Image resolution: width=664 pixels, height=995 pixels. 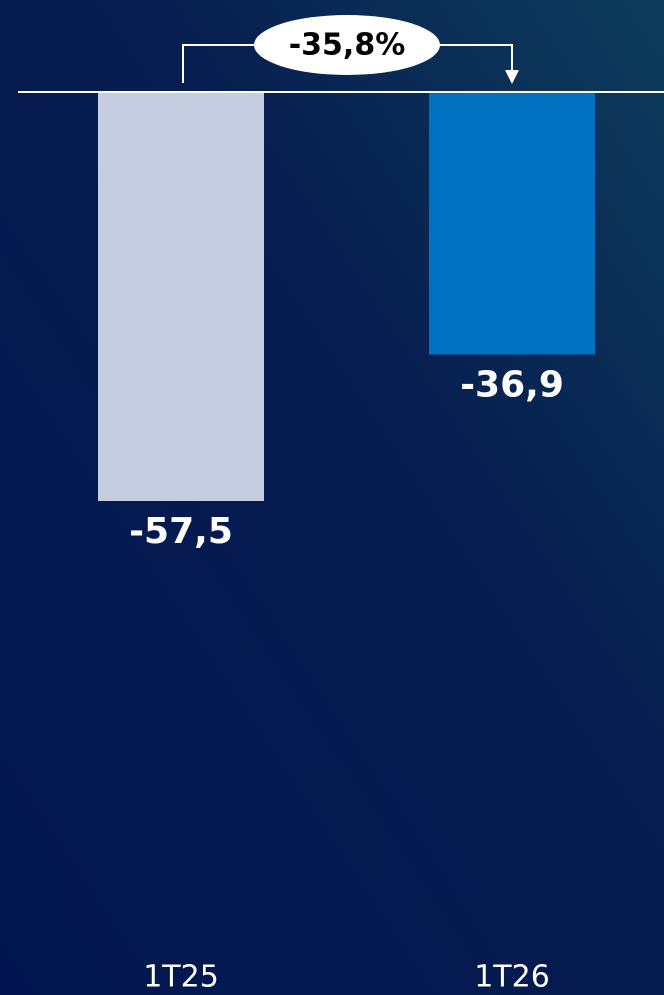 I want to click on change-arrow, so click(x=512, y=77).